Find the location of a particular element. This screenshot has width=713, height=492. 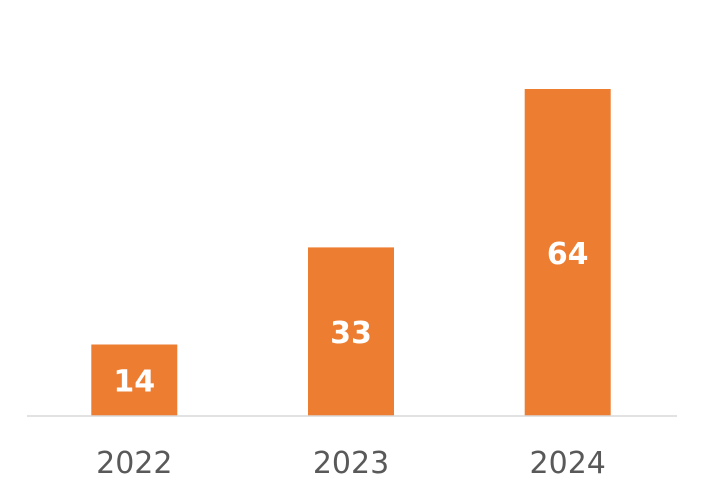

bar-2024 is located at coordinates (567, 252).